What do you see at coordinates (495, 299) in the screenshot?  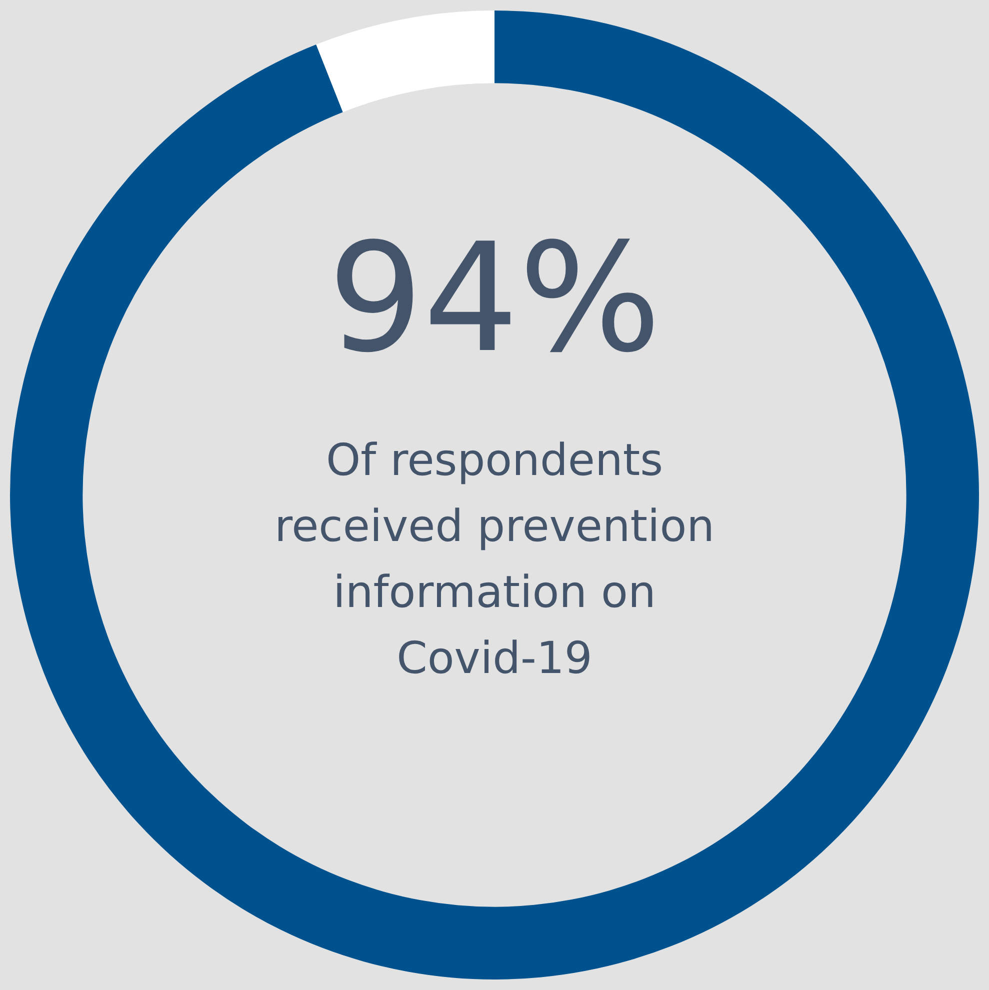 I see `data-label: 94%` at bounding box center [495, 299].